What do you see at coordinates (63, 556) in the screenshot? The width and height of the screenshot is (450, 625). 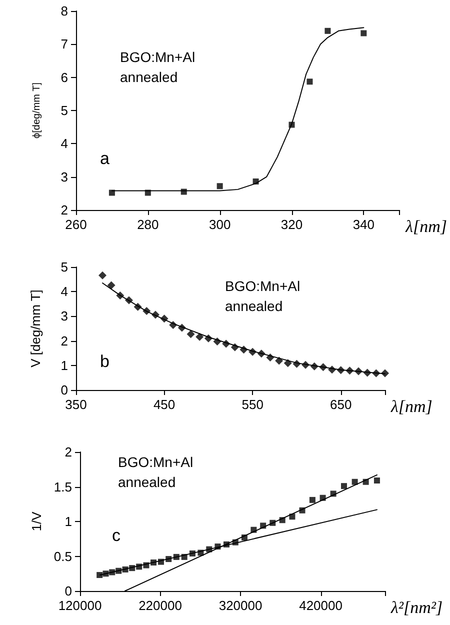 I see `y-tick-label: 0.5` at bounding box center [63, 556].